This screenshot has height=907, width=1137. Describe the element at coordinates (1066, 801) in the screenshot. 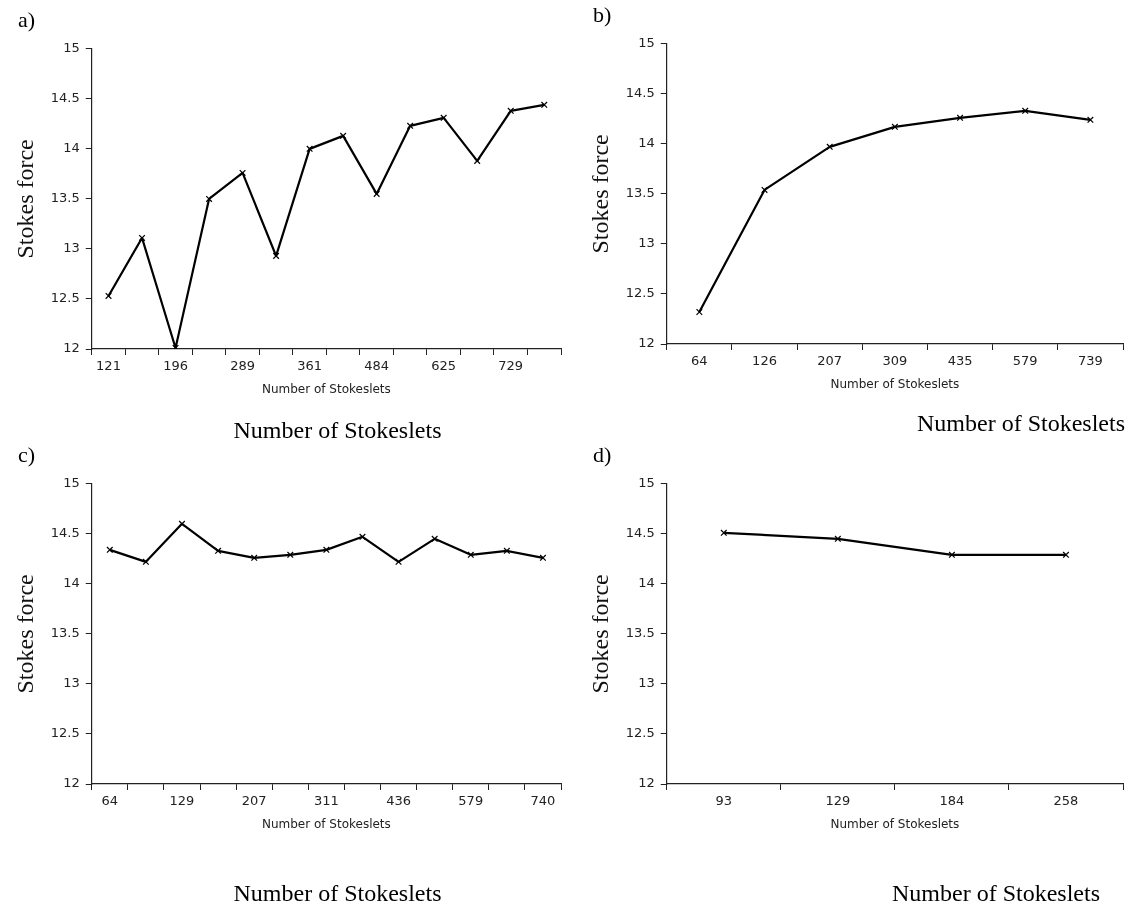

I see `x-tick-label: 258` at that location.